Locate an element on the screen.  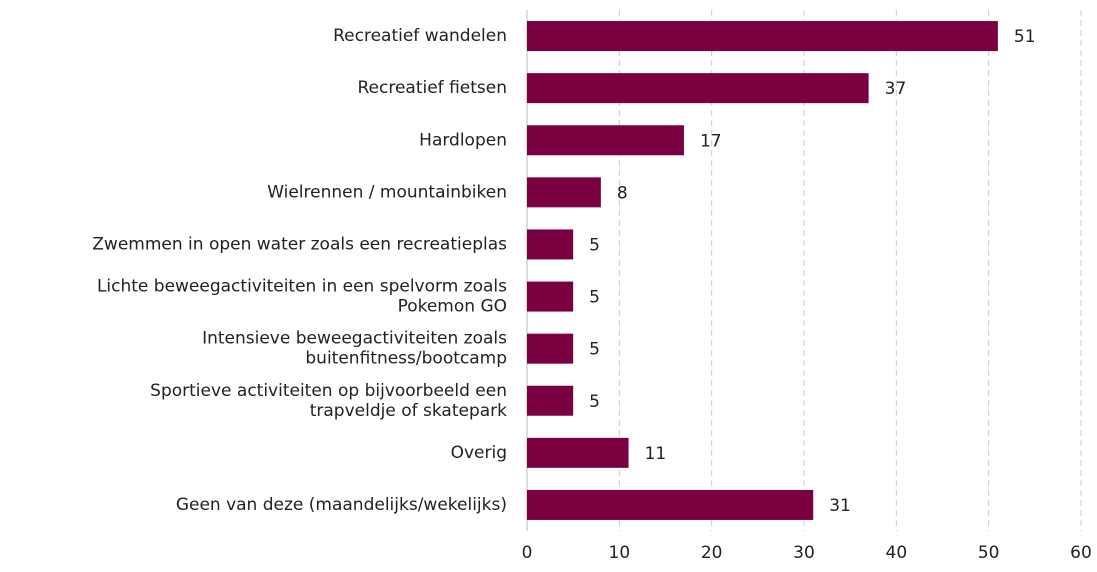
x-tick-label: 10 is located at coordinates (620, 553).